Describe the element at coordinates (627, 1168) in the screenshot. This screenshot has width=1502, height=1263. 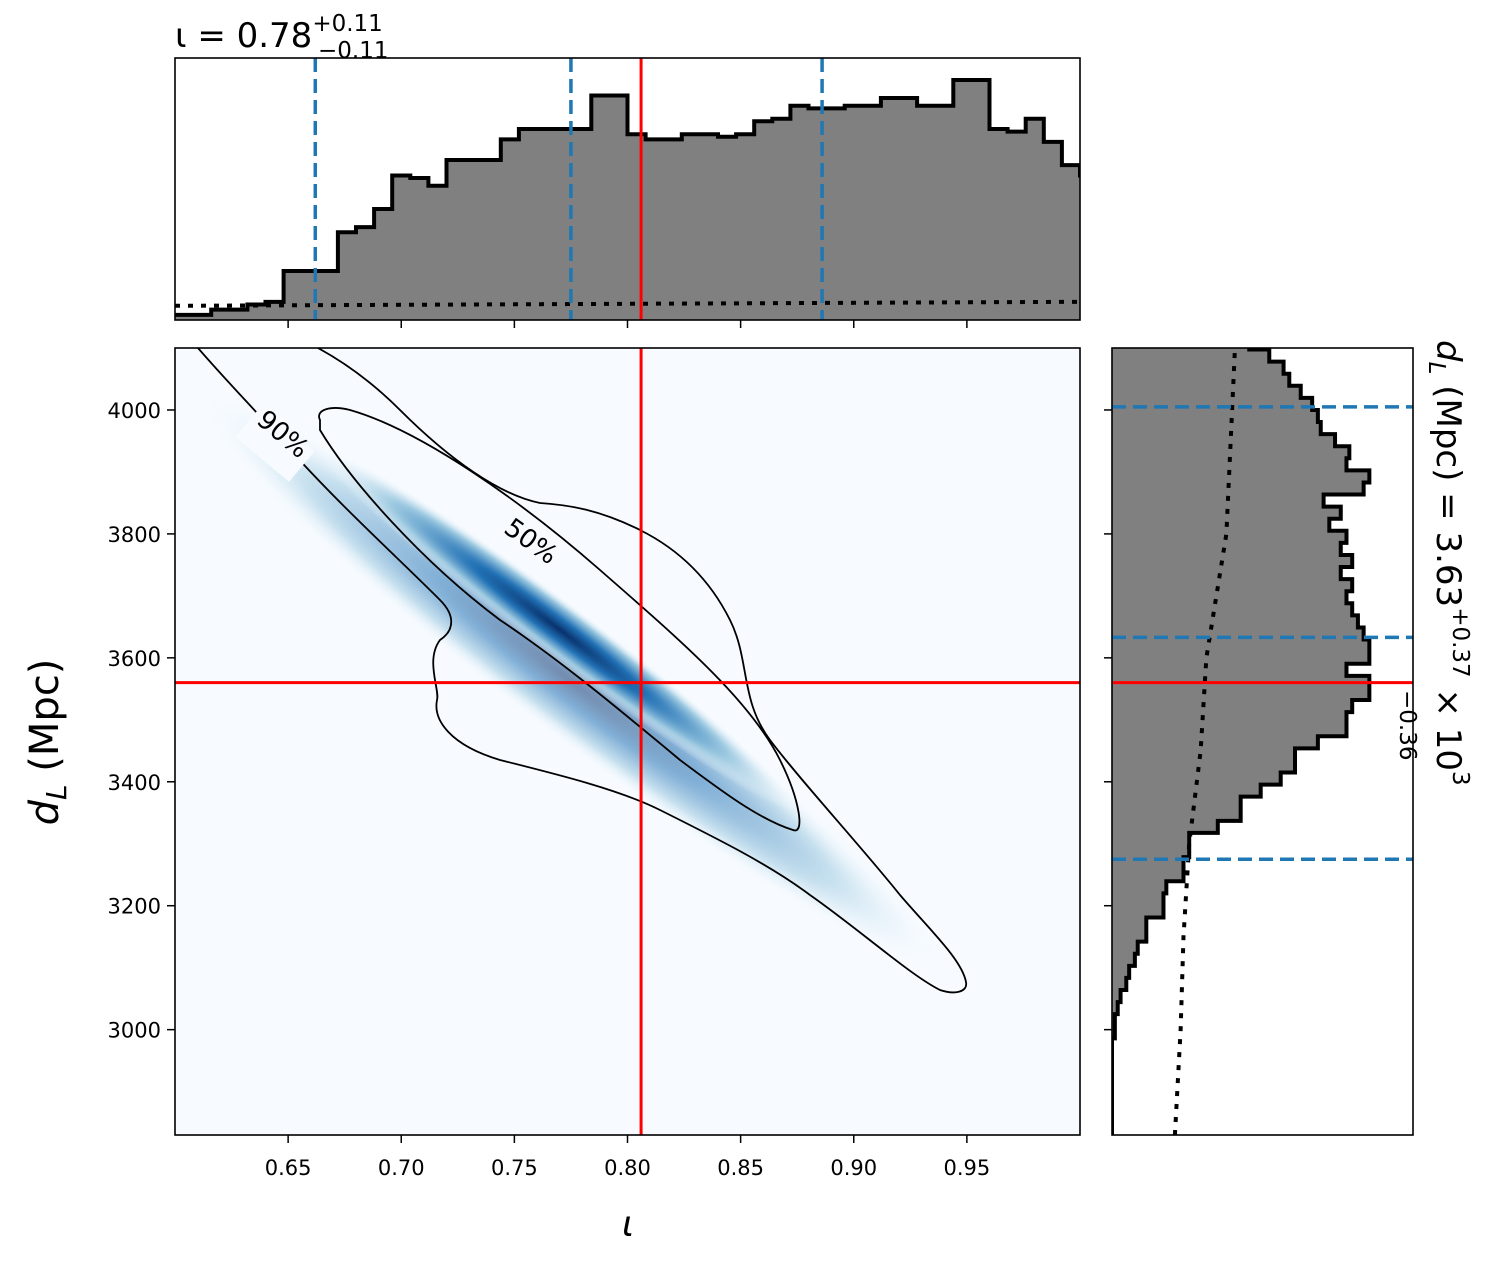
I see `x-tick-label-3: 0.80` at that location.